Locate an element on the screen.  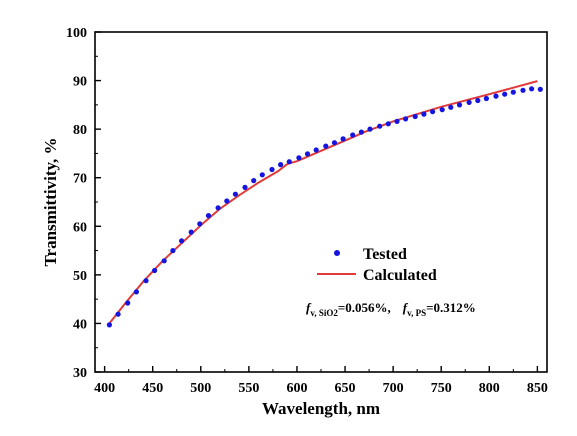
y-tick-label: 80 is located at coordinates (80, 130).